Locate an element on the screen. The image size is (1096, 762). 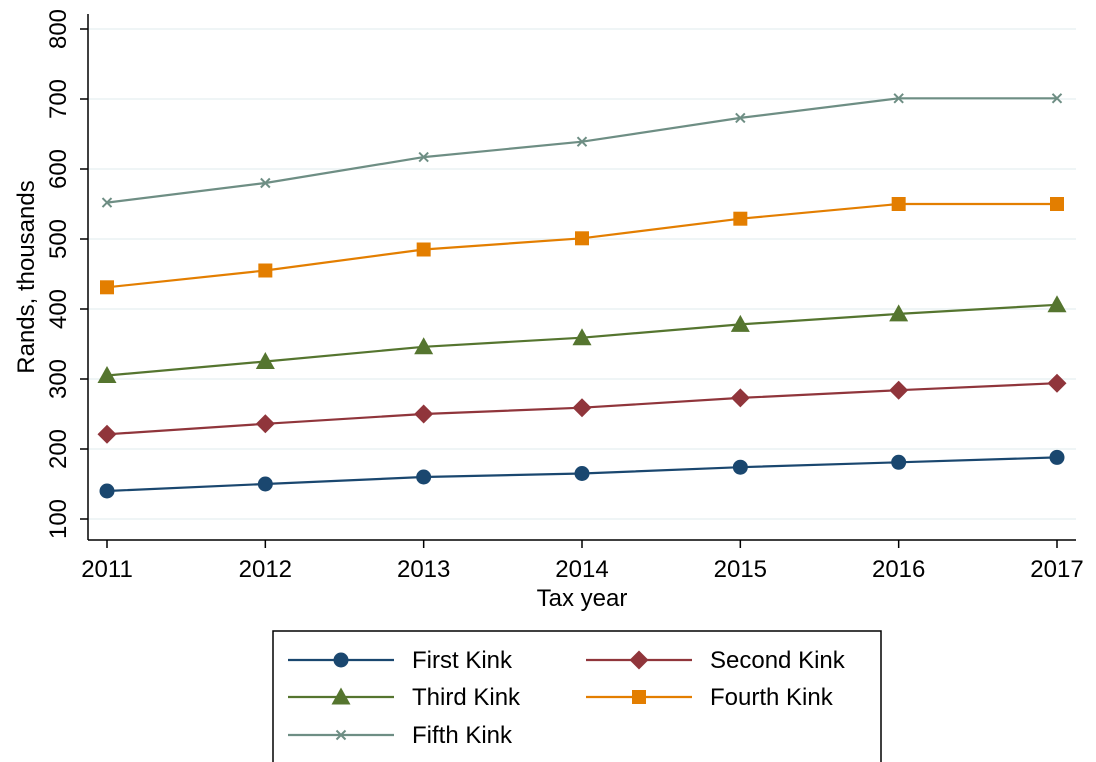
legend-label: Fourth Kink is located at coordinates (772, 697).